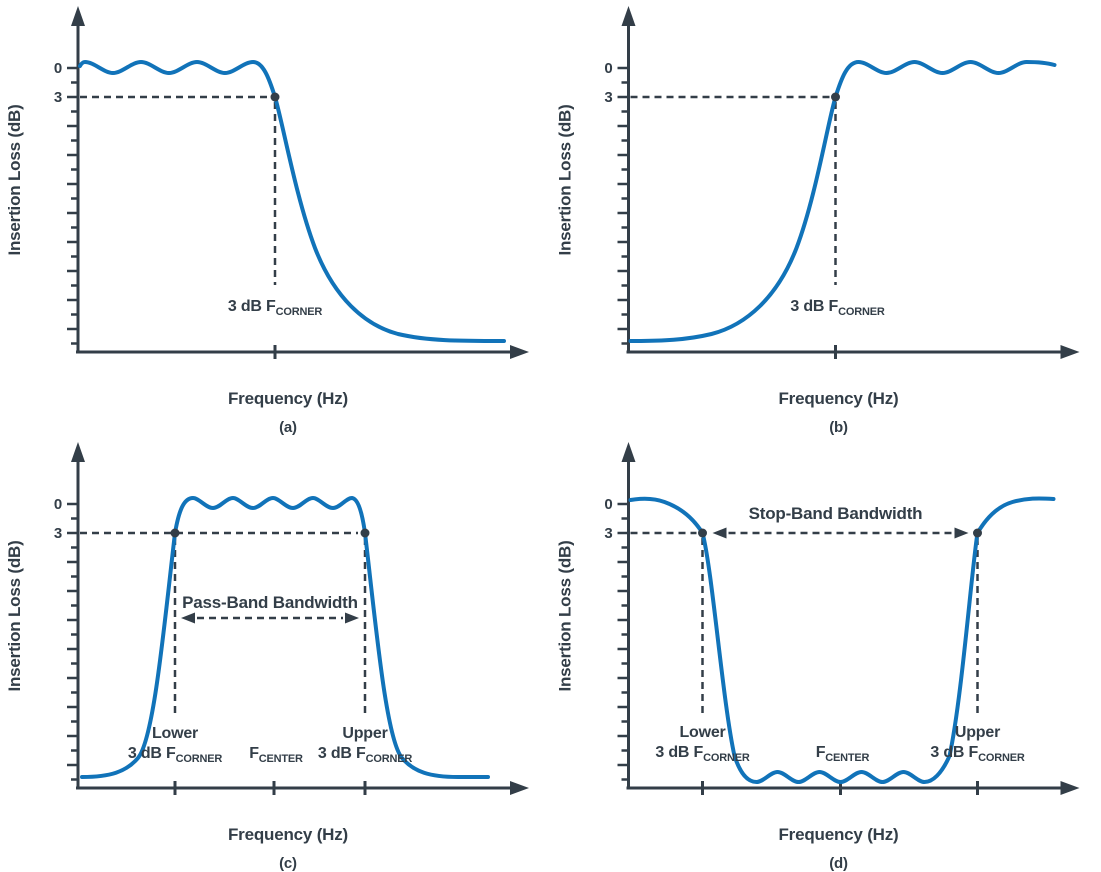  What do you see at coordinates (285, 637) in the screenshot?
I see `band-pass-response-curve` at bounding box center [285, 637].